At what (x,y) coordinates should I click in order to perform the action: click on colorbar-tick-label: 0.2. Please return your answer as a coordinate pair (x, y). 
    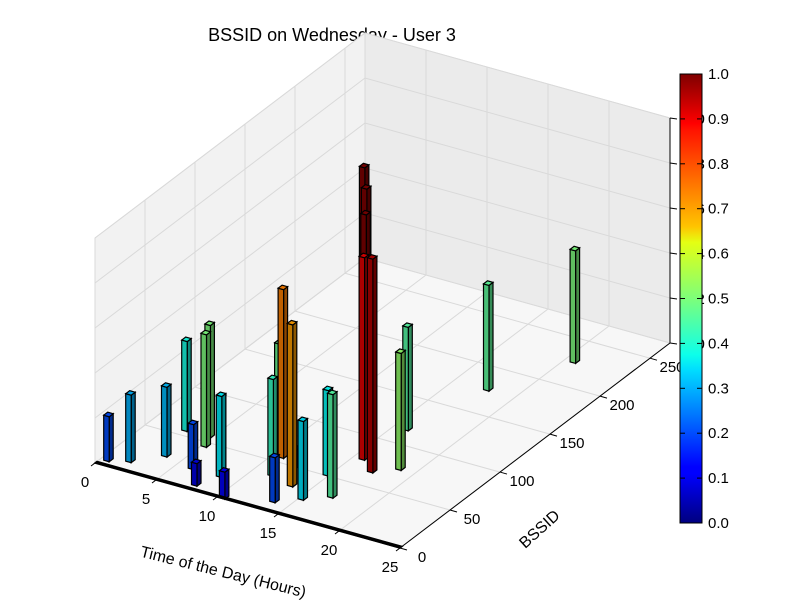
    Looking at the image, I should click on (718, 433).